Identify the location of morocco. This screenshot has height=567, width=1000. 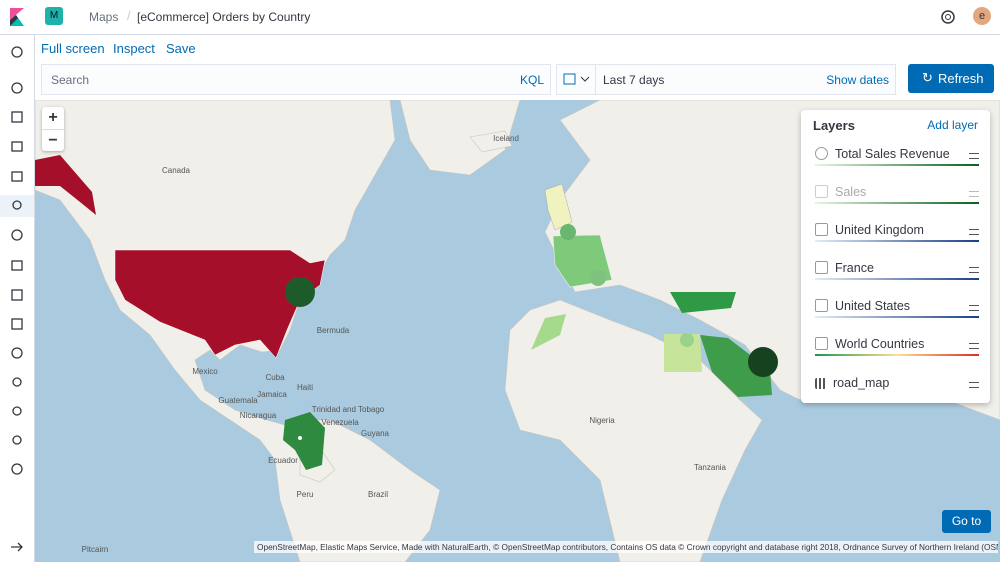
(548, 332).